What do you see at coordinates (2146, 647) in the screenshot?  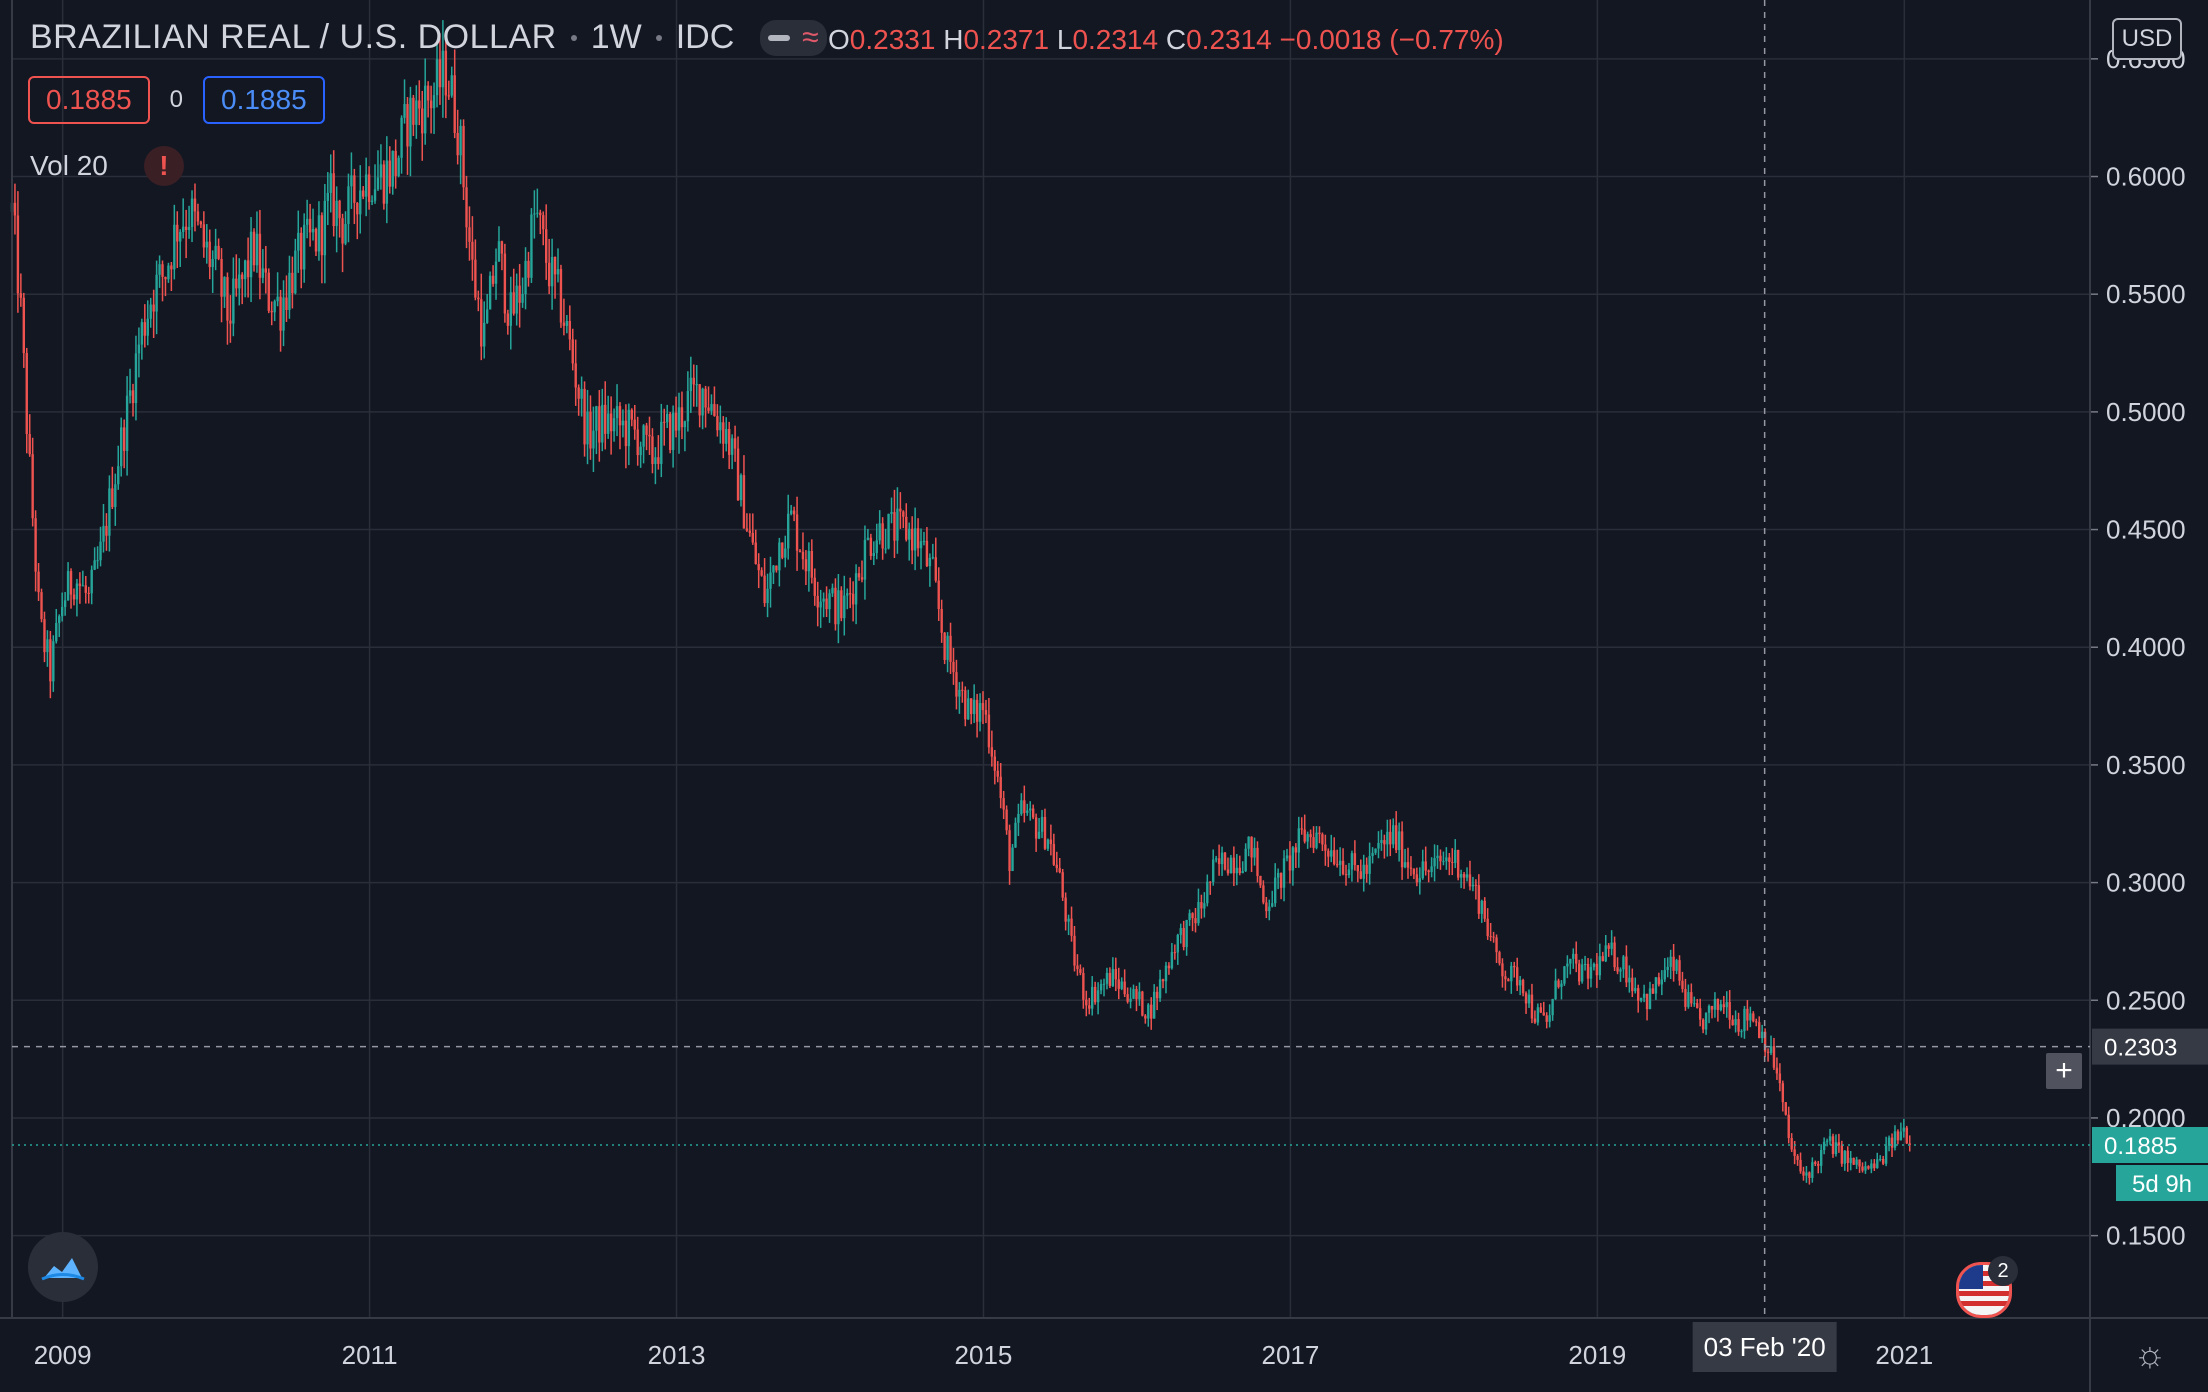 I see `y-tick-label: 0.4000` at bounding box center [2146, 647].